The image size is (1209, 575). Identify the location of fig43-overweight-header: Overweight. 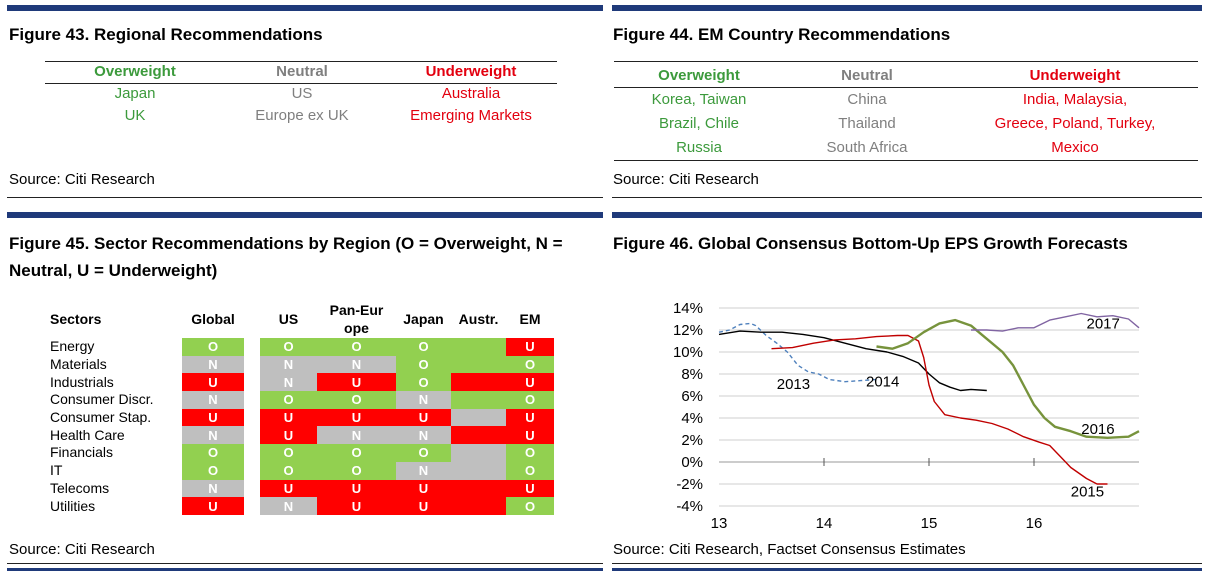
(135, 71).